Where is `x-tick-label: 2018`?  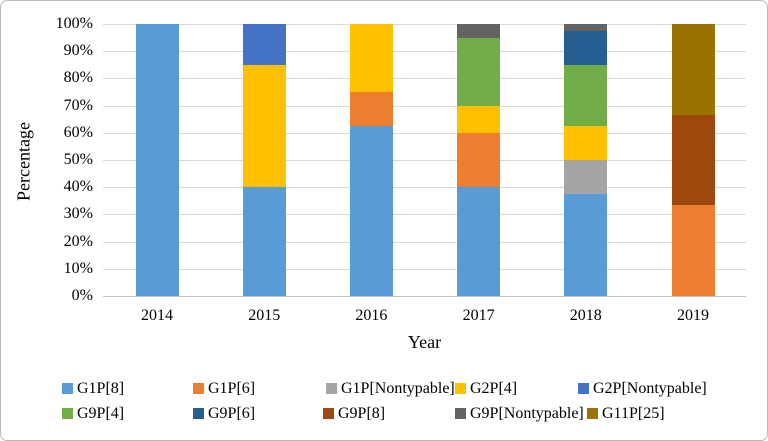
x-tick-label: 2018 is located at coordinates (585, 315).